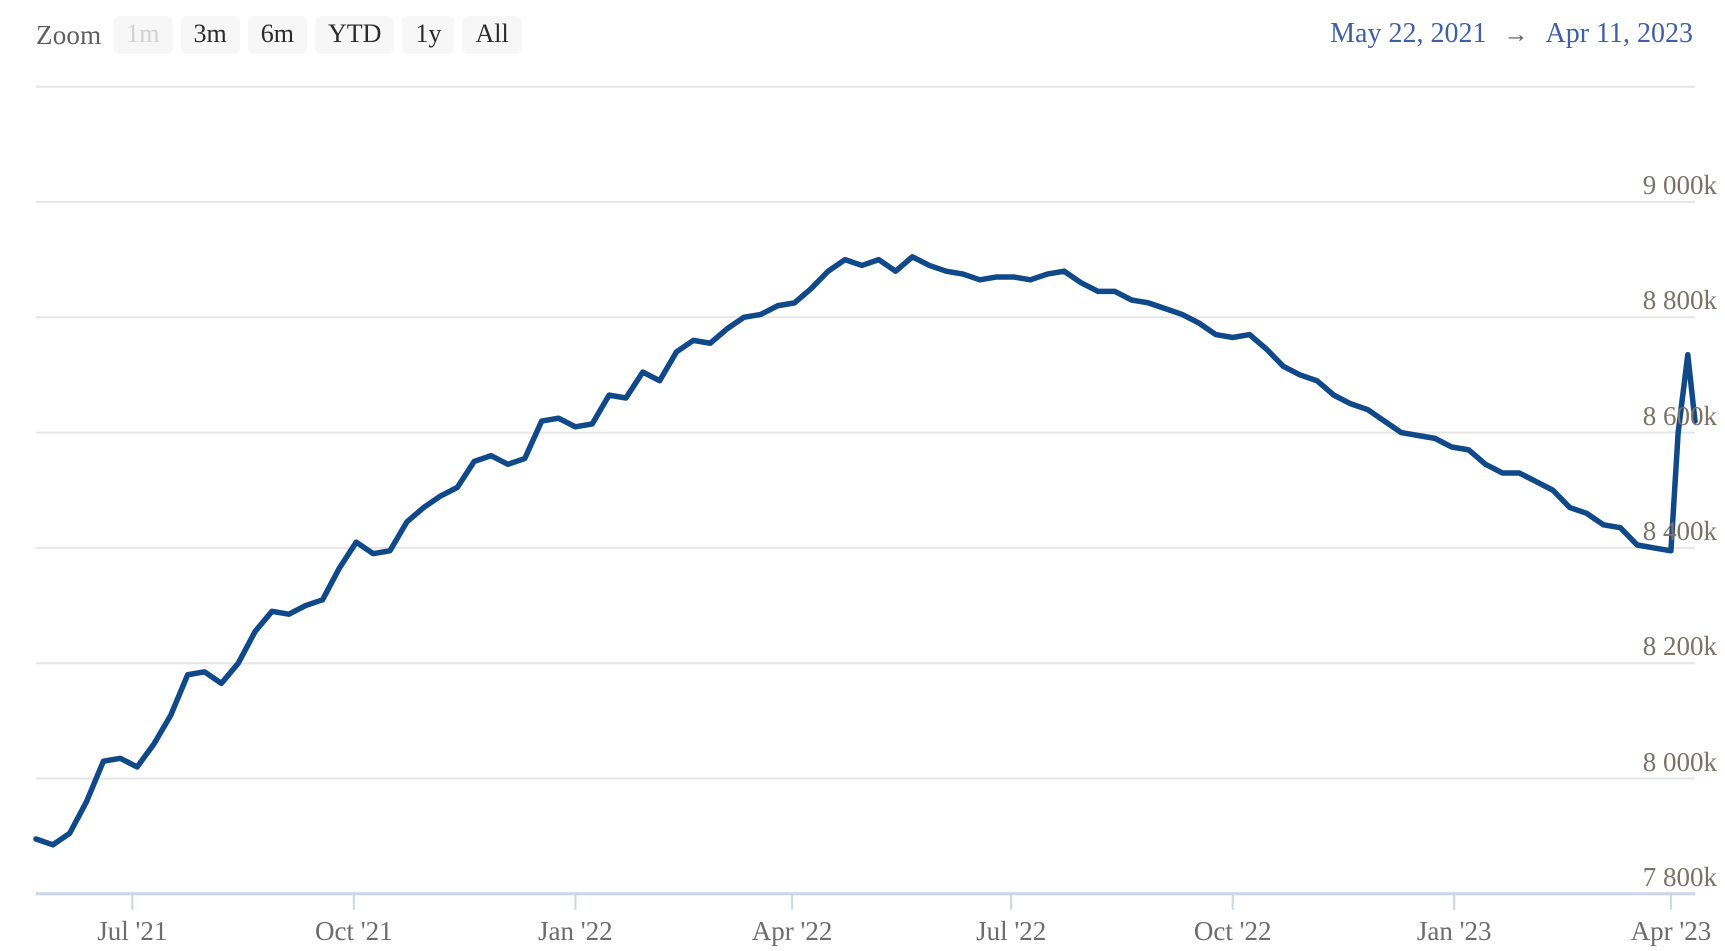 Image resolution: width=1725 pixels, height=951 pixels. I want to click on y-axis-tick-label: 9 000k, so click(1679, 185).